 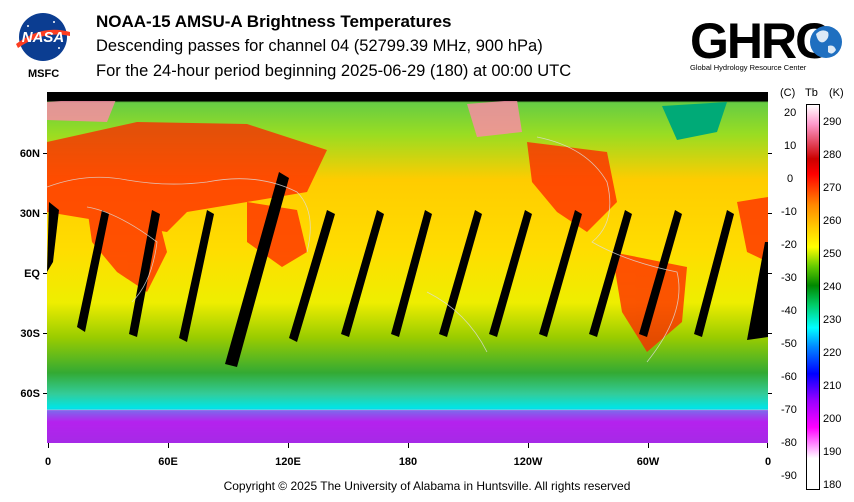 What do you see at coordinates (168, 462) in the screenshot?
I see `lon-label-60e: 60E` at bounding box center [168, 462].